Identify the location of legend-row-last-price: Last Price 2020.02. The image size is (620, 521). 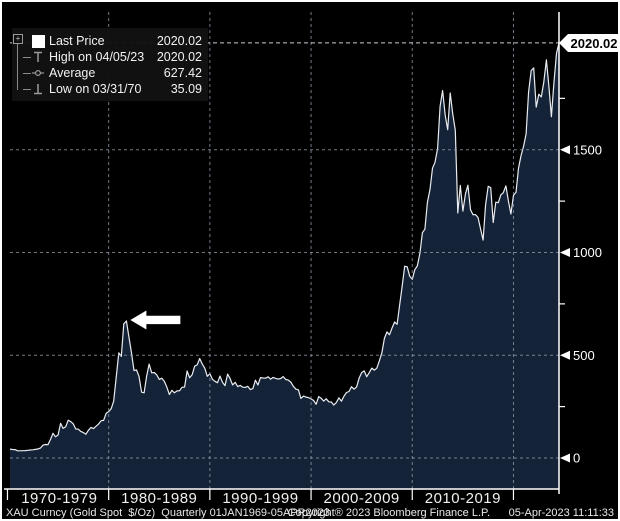
(110, 41).